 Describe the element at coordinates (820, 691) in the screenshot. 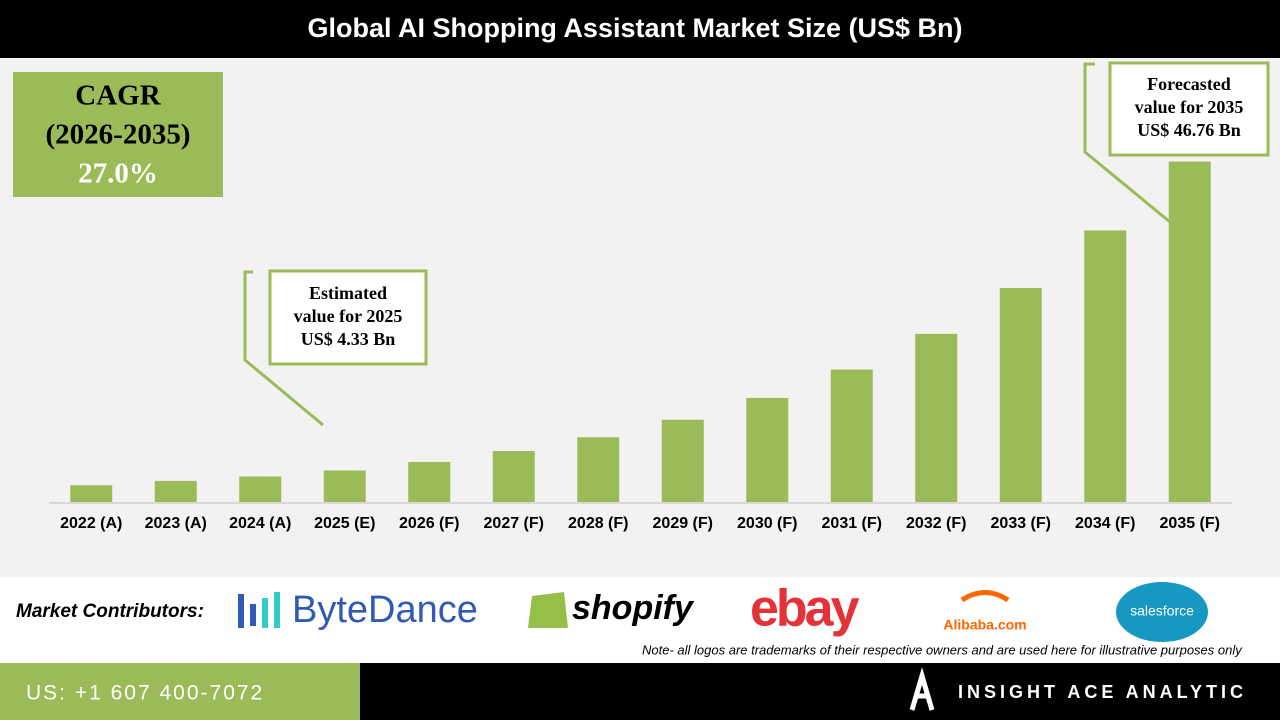

I see `footer-right` at that location.